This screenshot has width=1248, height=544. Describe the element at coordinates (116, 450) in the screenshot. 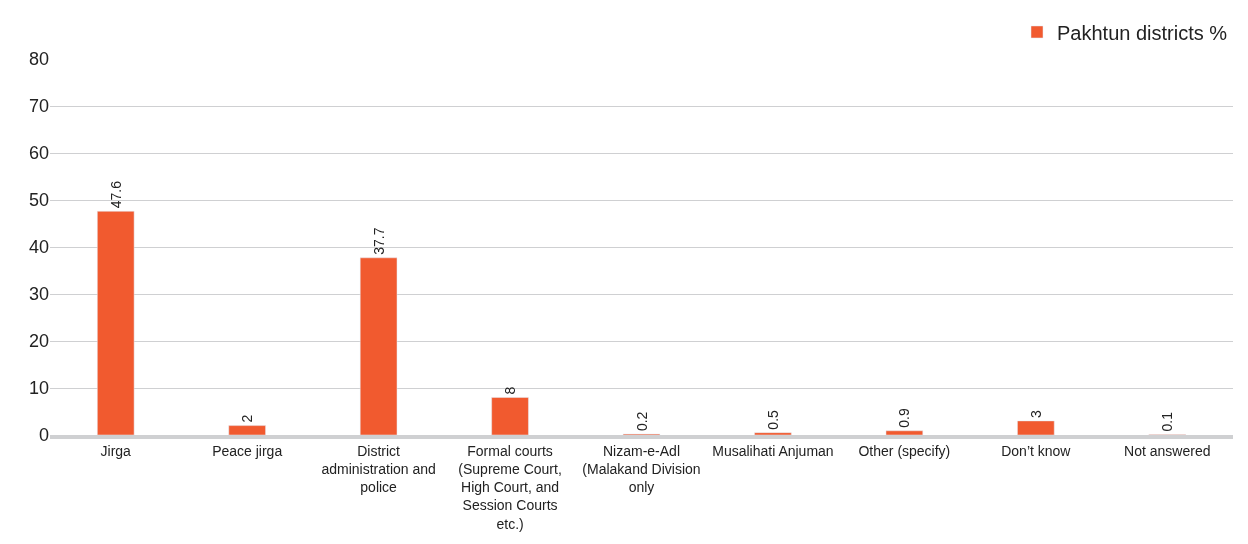

I see `x-tick-label: Jirga` at that location.